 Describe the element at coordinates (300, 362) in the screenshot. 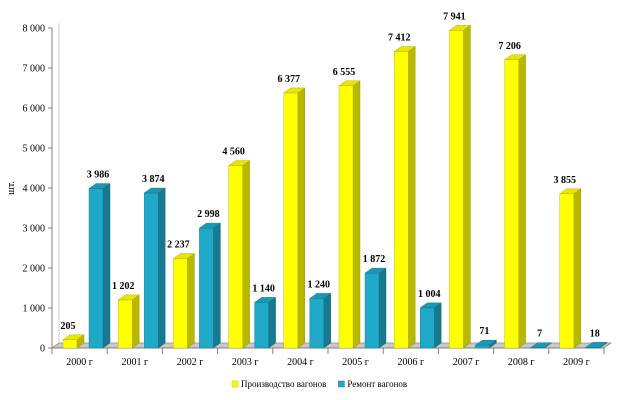

I see `x-tick-label: 2004 г` at that location.